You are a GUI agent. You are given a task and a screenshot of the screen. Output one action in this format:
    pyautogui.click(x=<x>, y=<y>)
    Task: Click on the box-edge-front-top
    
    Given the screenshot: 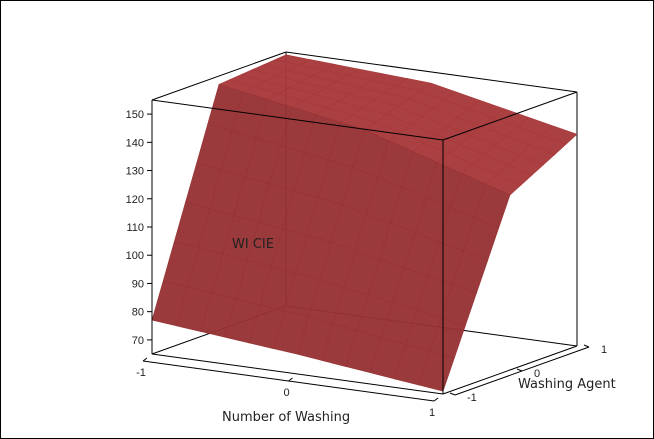 What is the action you would take?
    pyautogui.click(x=297, y=120)
    